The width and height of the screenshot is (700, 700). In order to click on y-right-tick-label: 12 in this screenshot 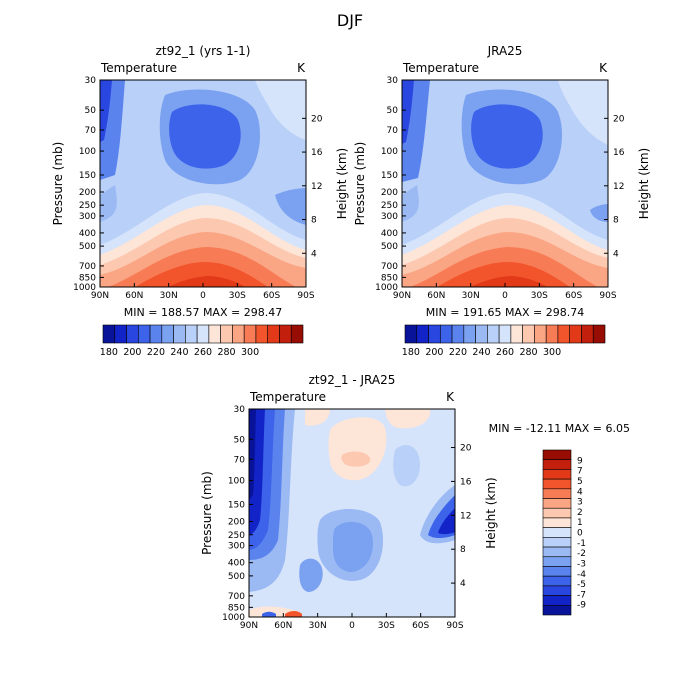, I will do `click(465, 516)`.